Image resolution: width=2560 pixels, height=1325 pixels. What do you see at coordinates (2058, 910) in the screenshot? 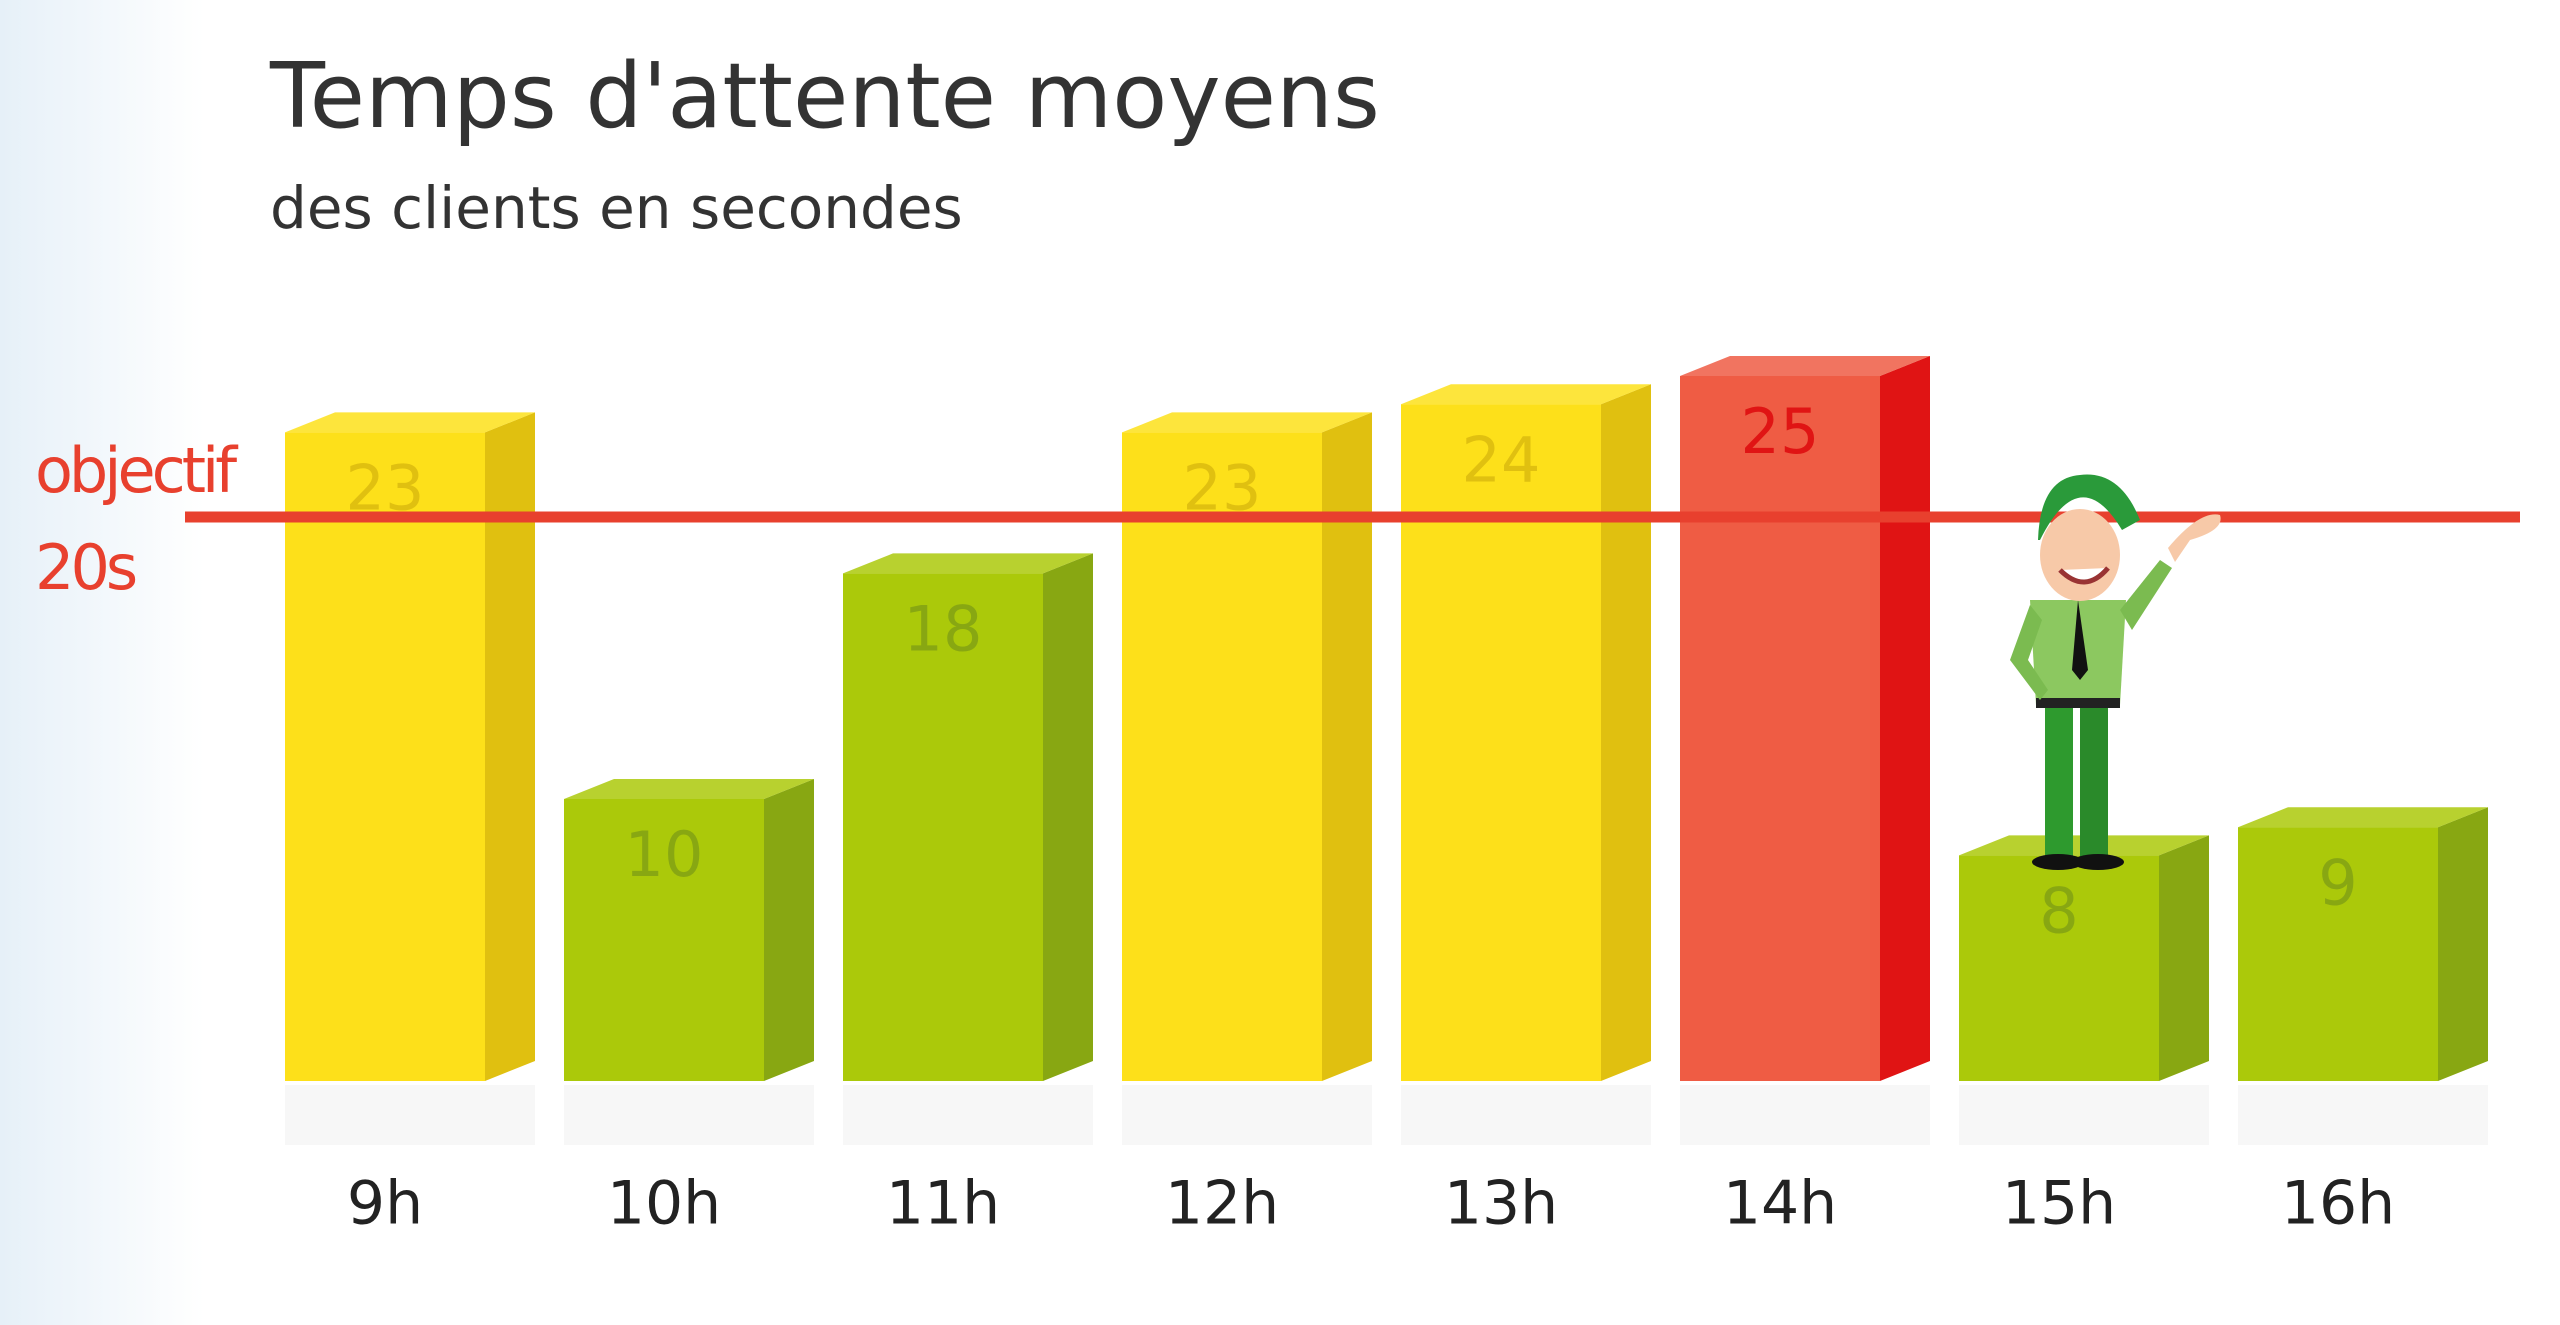
I see `value-label: 8` at bounding box center [2058, 910].